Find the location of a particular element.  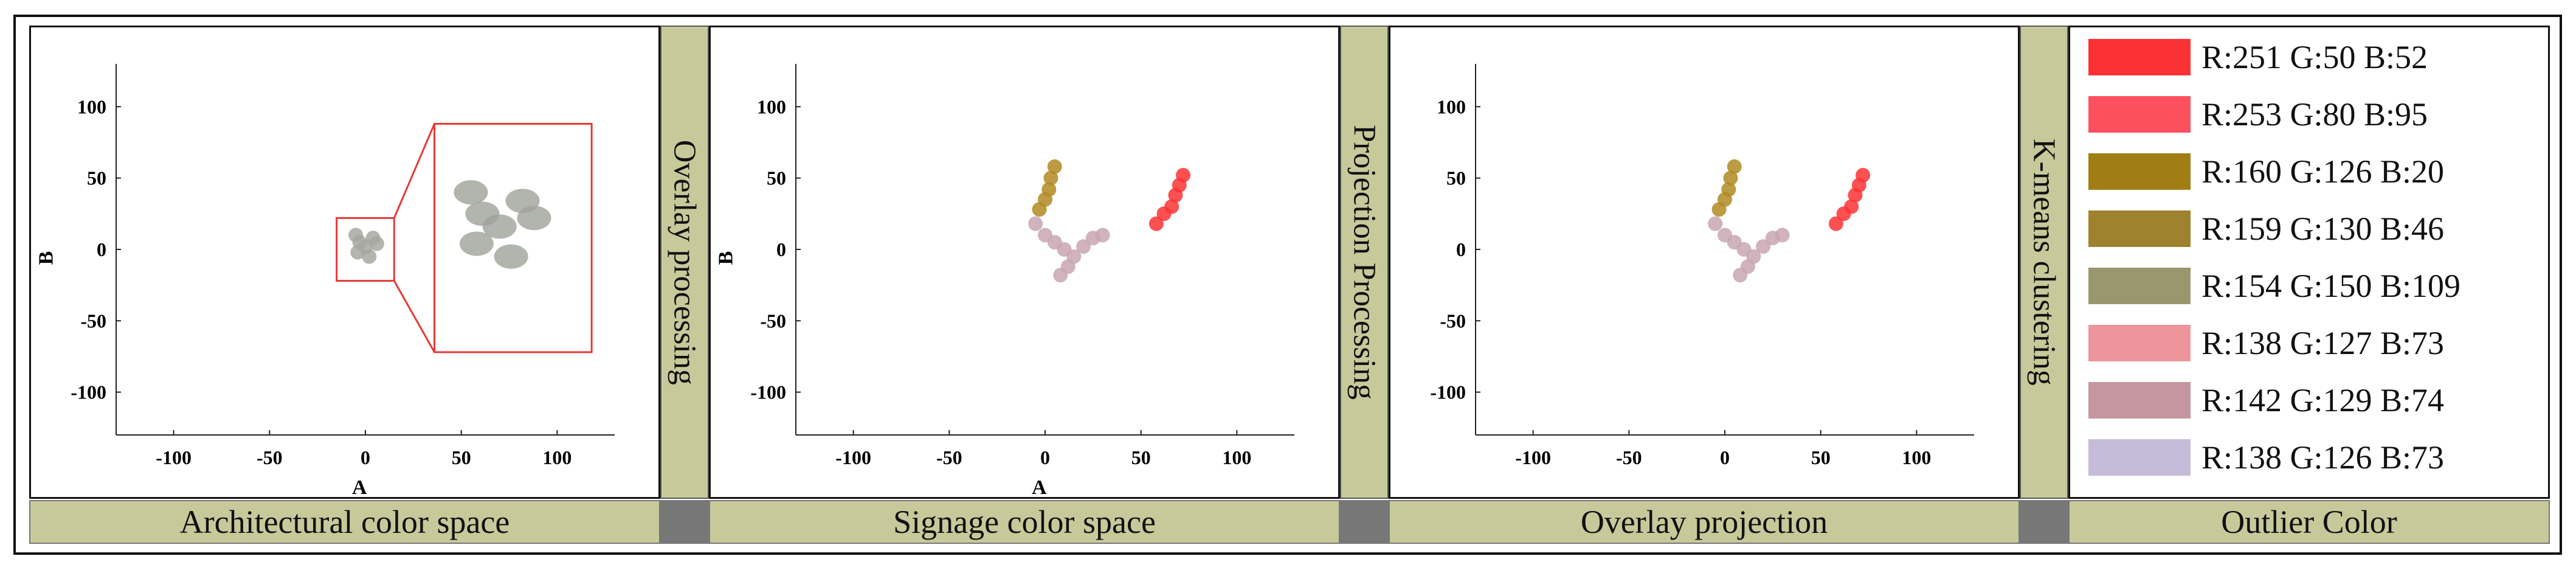

x-axis-label: A is located at coordinates (1039, 488).